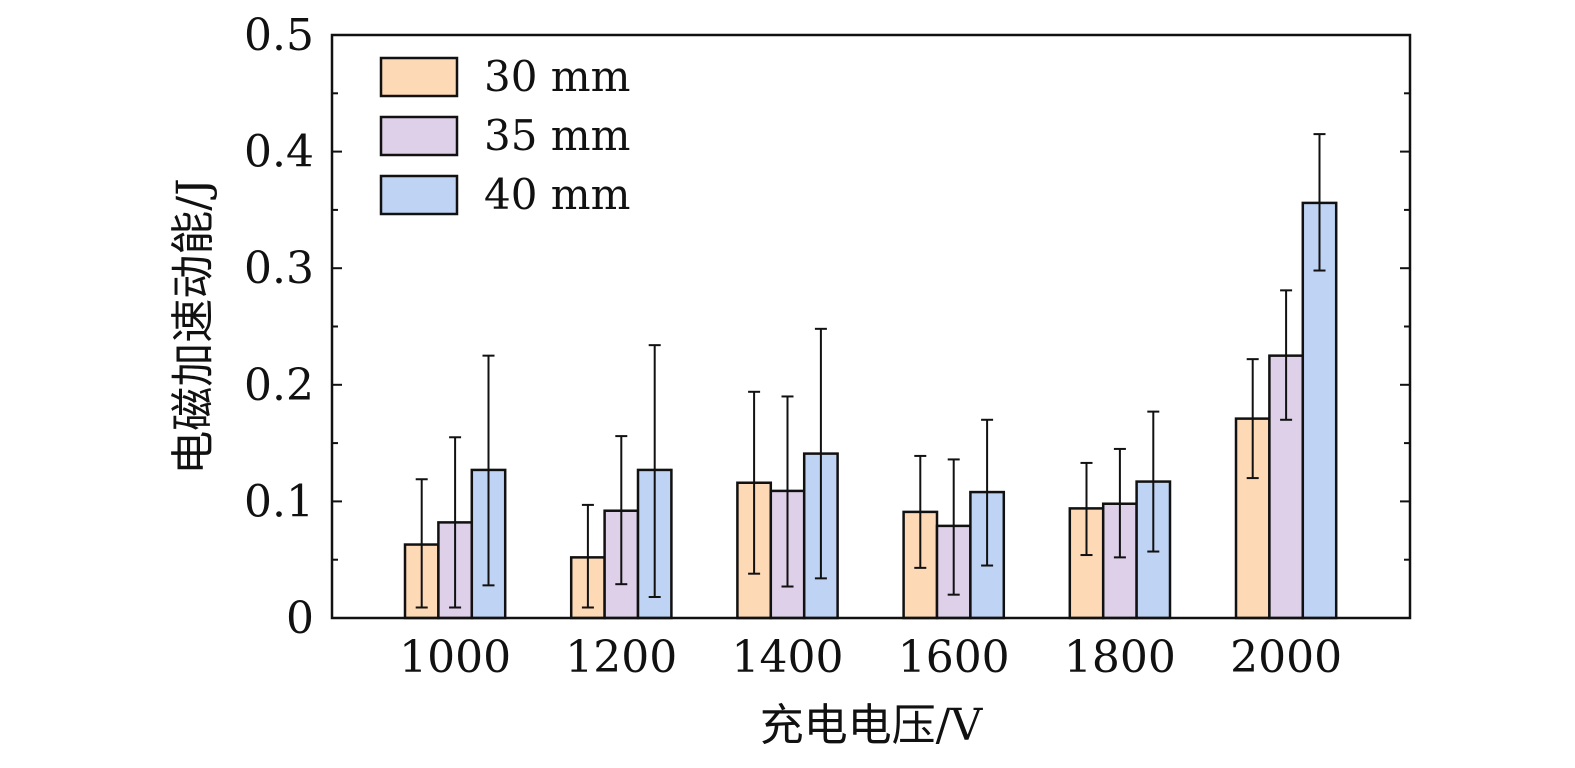 This screenshot has height=768, width=1575. What do you see at coordinates (279, 385) in the screenshot?
I see `y-tick-label: 0.2` at bounding box center [279, 385].